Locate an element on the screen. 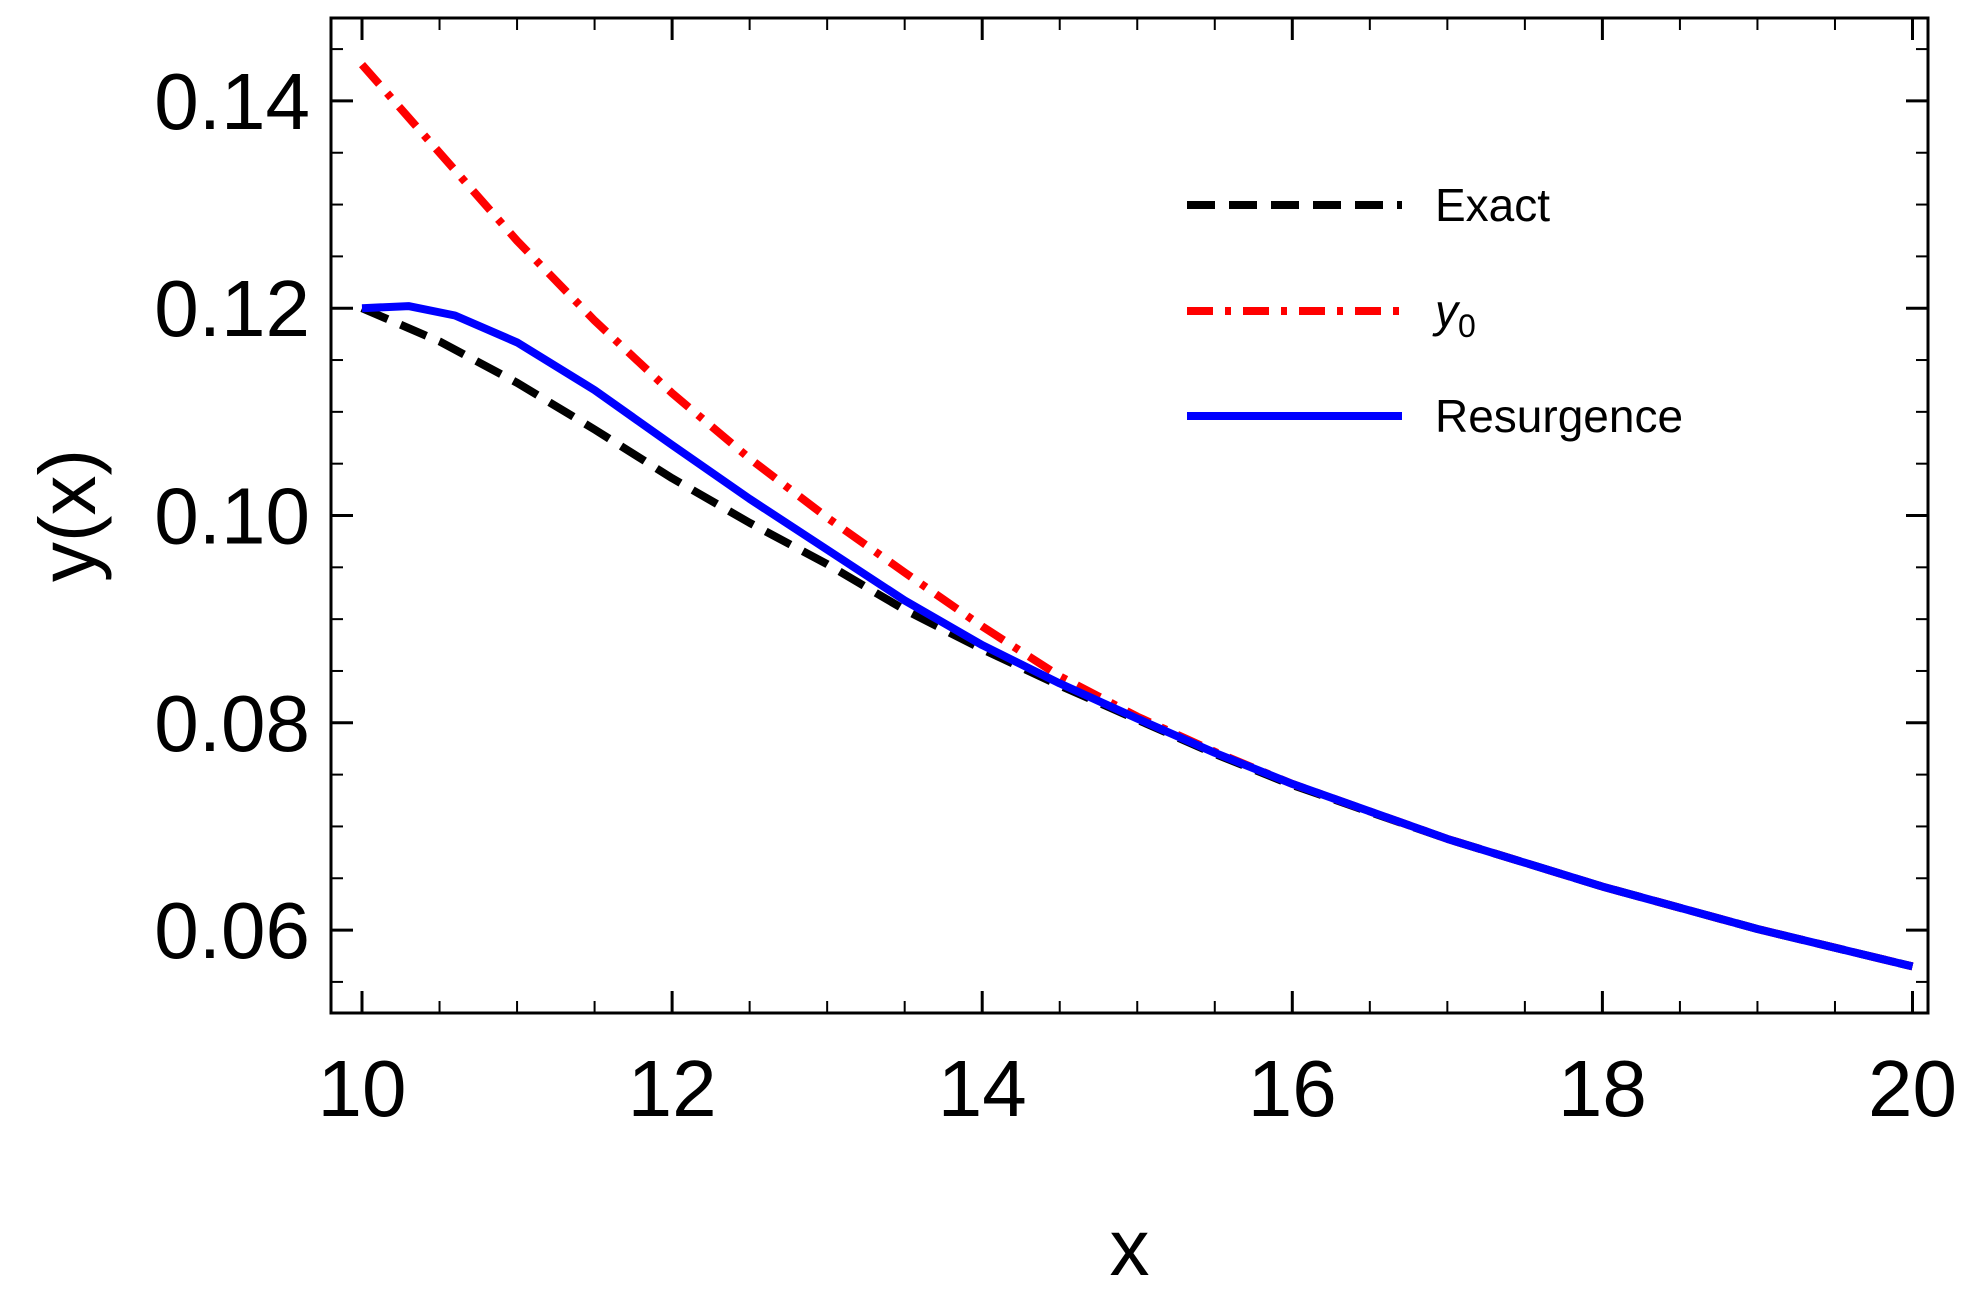 This screenshot has height=1290, width=1964. x-tick-label: 14 is located at coordinates (982, 1088).